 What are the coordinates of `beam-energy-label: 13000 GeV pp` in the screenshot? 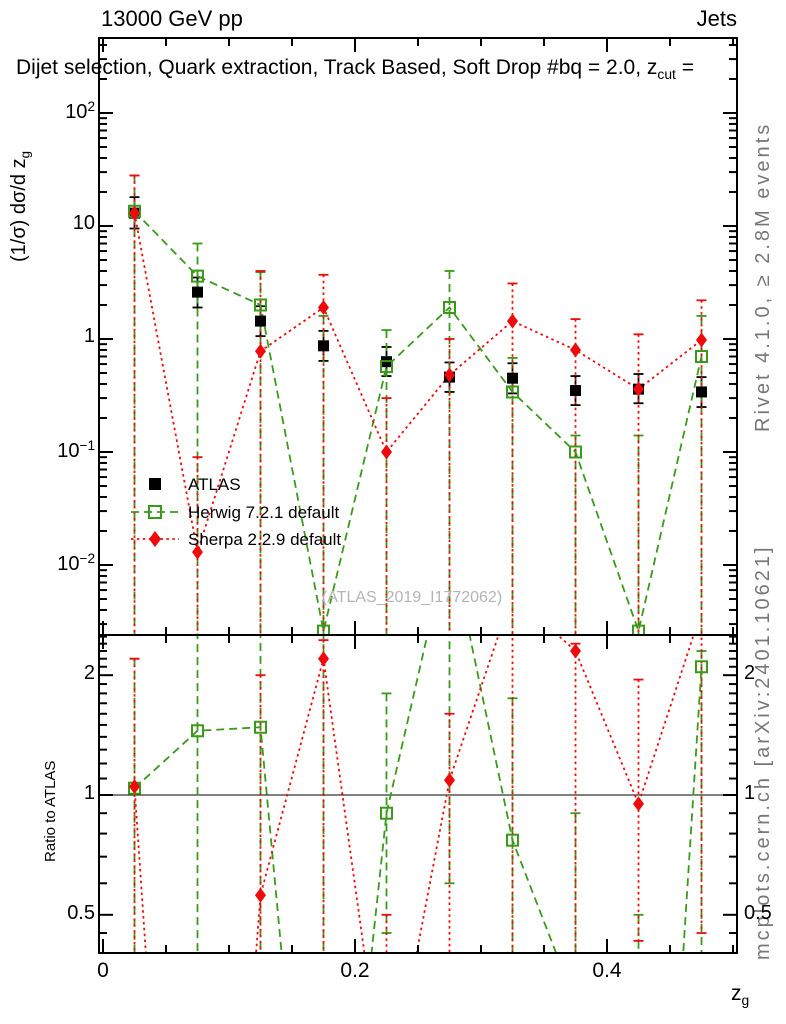 It's located at (172, 18).